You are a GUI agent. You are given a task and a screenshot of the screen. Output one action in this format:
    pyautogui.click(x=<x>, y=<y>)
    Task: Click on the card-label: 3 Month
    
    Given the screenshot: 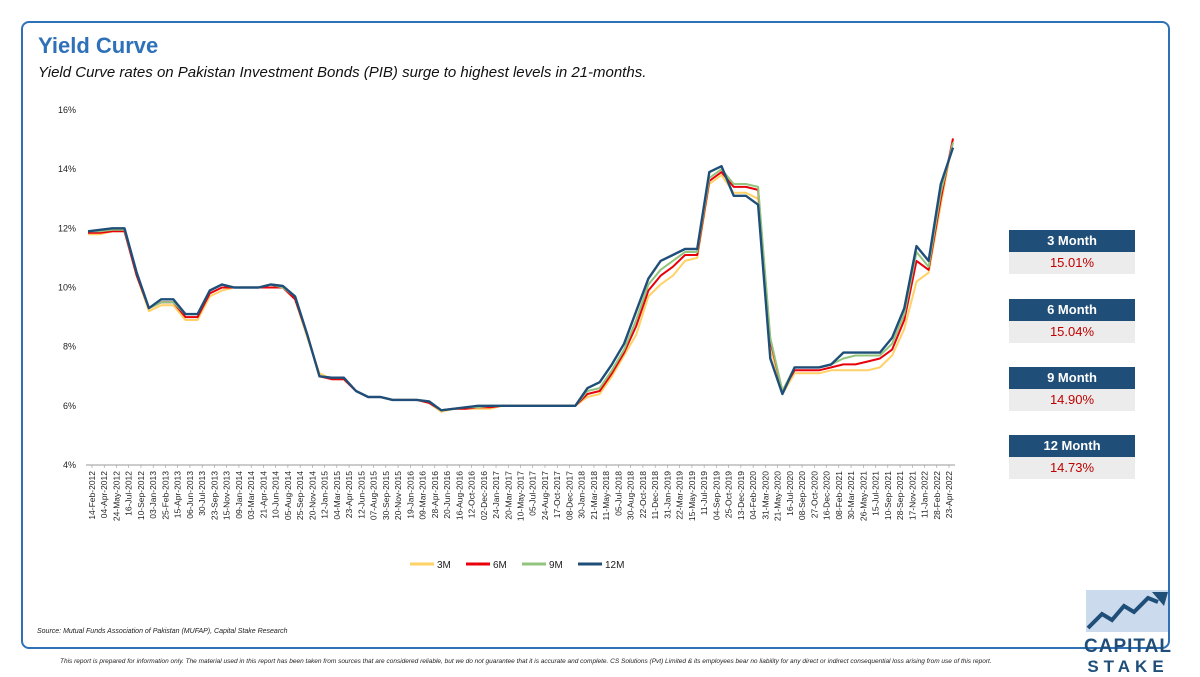 What is the action you would take?
    pyautogui.click(x=1072, y=241)
    